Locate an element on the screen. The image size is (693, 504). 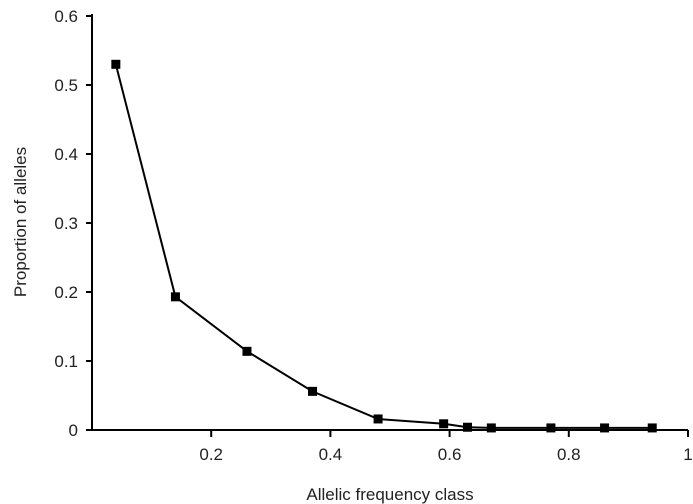
y-tick-label: 0.4 is located at coordinates (66, 154).